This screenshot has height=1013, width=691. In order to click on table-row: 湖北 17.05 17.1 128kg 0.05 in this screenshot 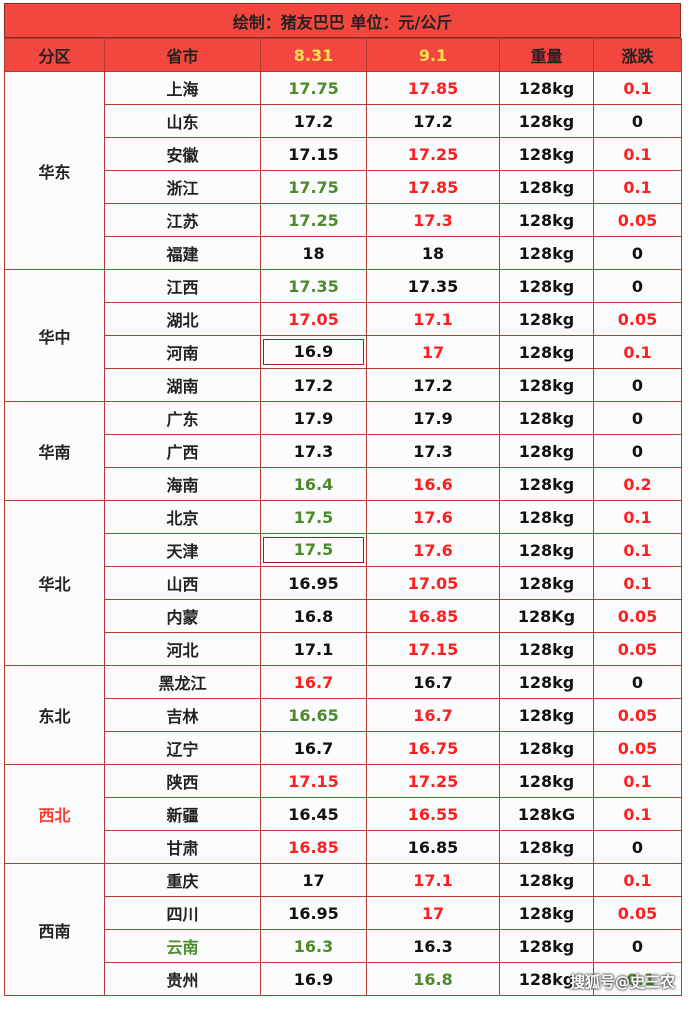, I will do `click(343, 319)`.